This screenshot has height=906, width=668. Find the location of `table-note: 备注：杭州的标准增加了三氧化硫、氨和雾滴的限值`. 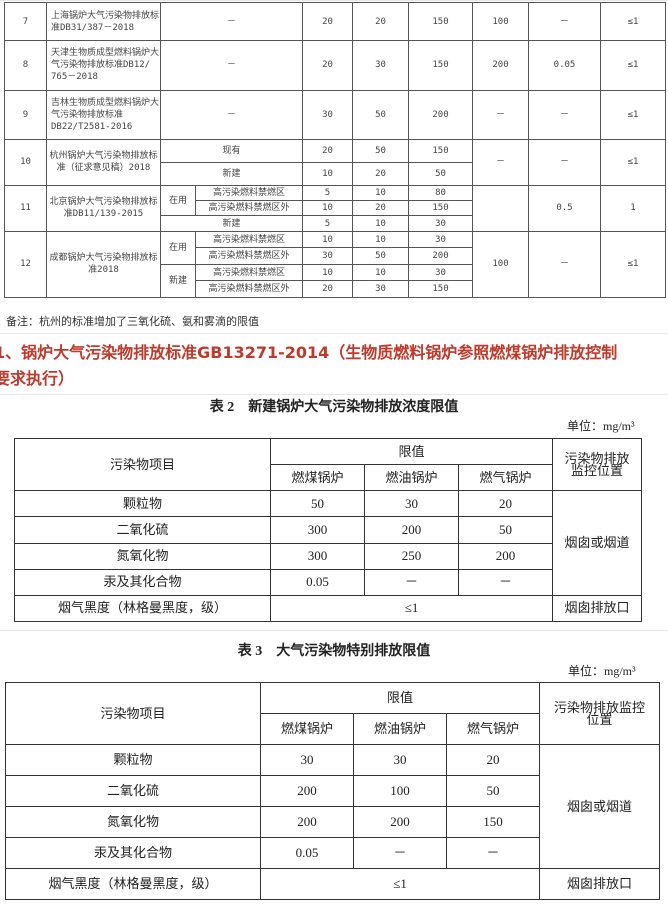

table-note: 备注：杭州的标准增加了三氧化硫、氨和雾滴的限值 is located at coordinates (132, 321).